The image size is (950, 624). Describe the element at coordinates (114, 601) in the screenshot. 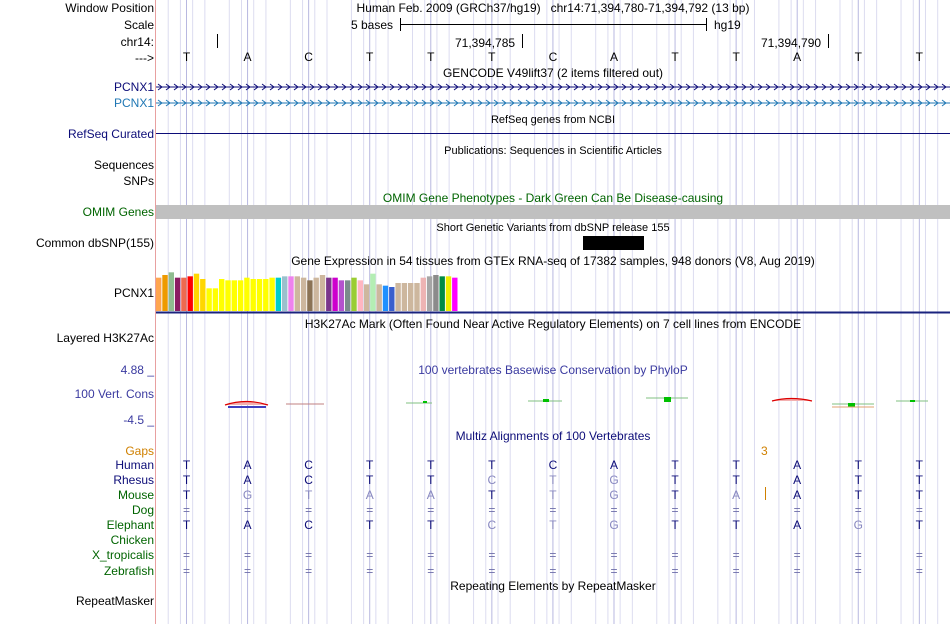

I see `repeatmasker-track-label: RepeatMasker` at that location.